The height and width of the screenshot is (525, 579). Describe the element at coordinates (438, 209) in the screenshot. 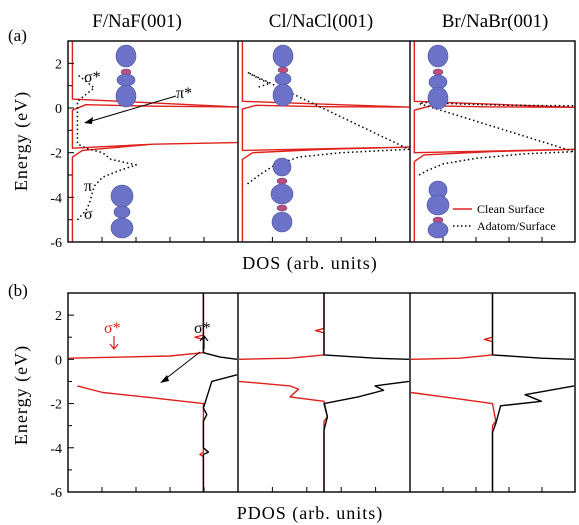

I see `orbital-sigma-nabr` at that location.